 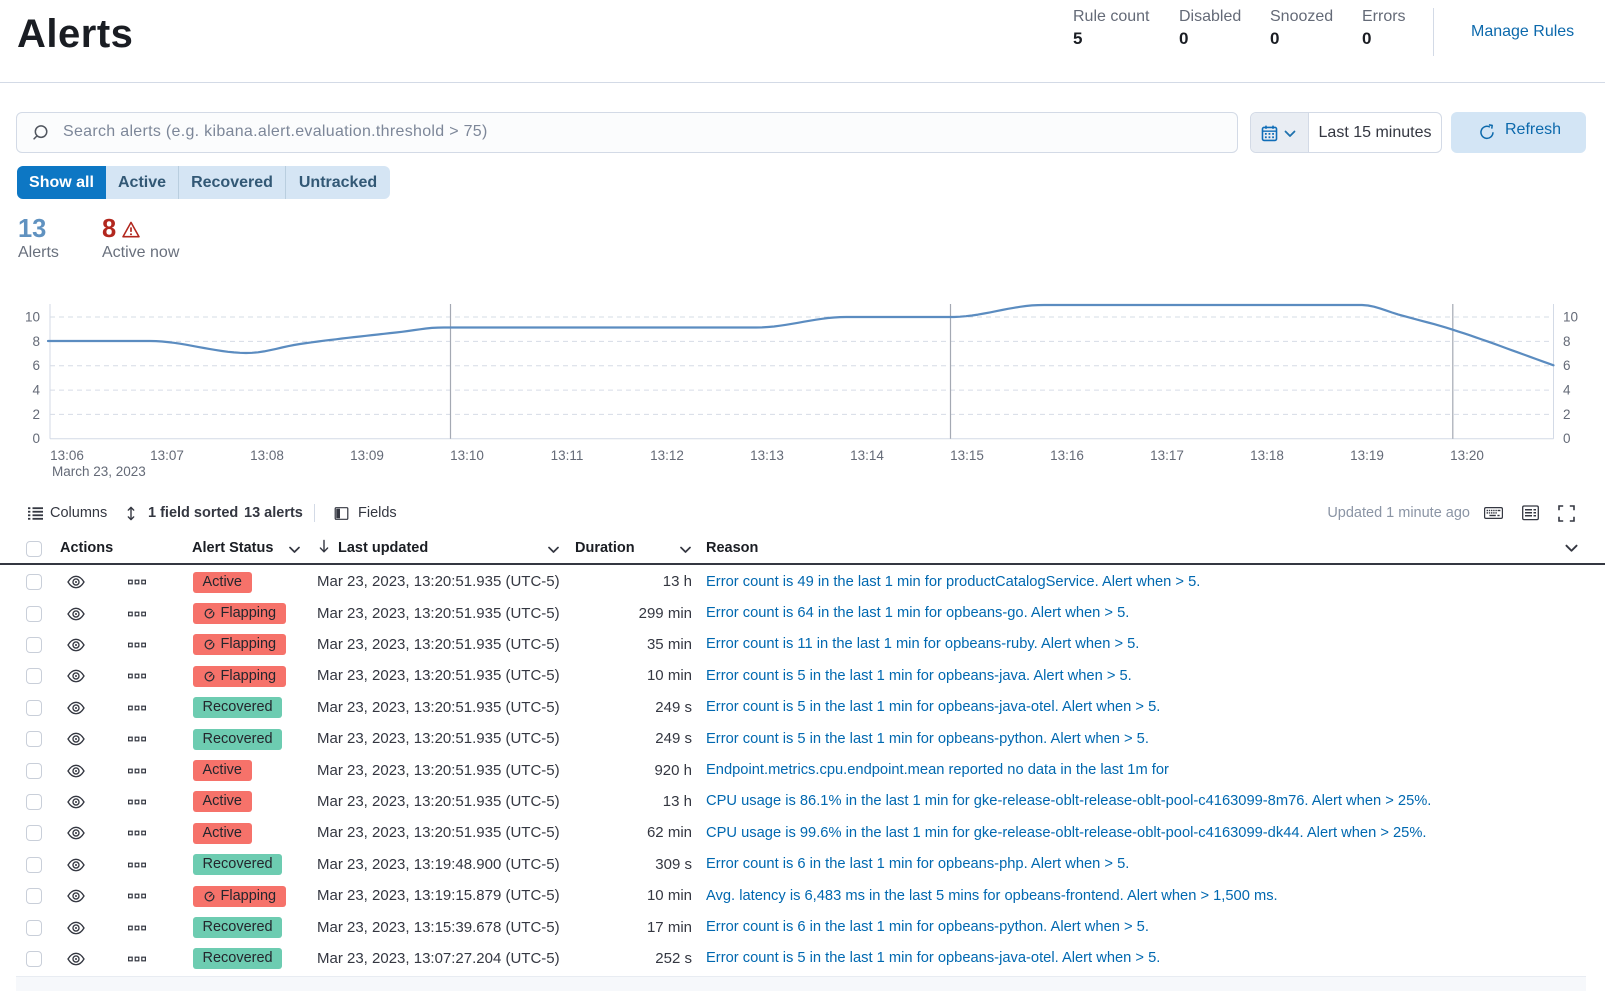 What do you see at coordinates (1167, 455) in the screenshot?
I see `svg-text: 13:17` at bounding box center [1167, 455].